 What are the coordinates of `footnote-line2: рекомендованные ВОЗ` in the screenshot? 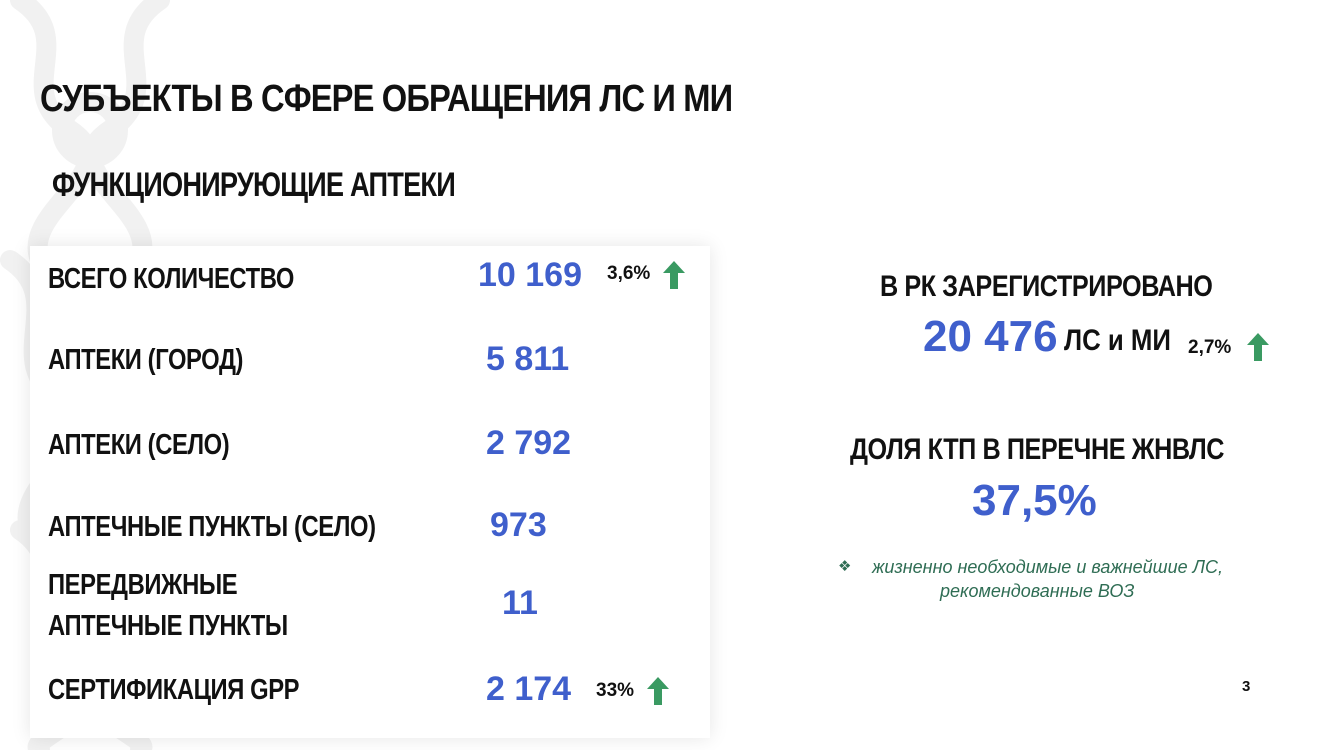 It's located at (1037, 591).